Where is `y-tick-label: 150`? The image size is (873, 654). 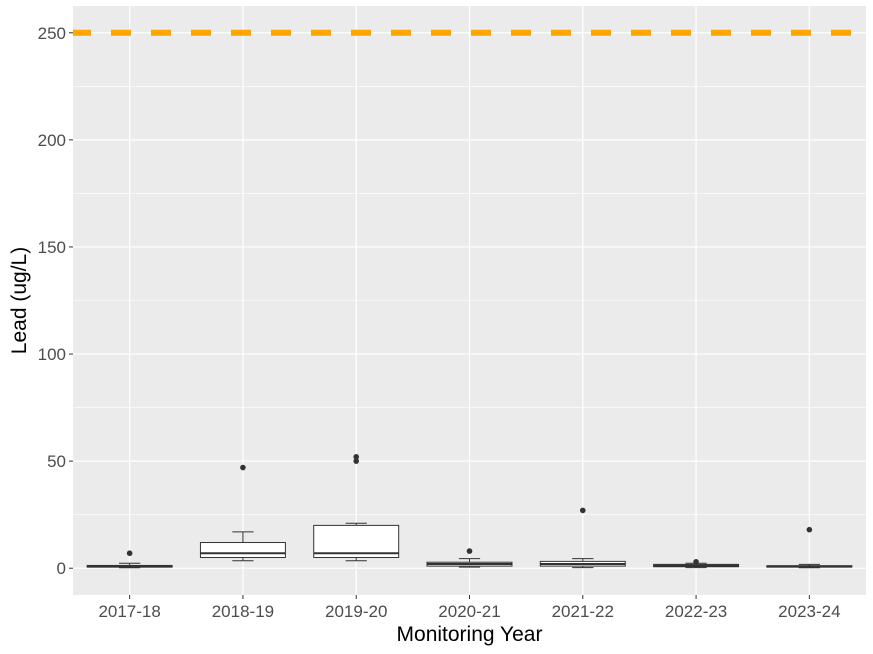 y-tick-label: 150 is located at coordinates (52, 247).